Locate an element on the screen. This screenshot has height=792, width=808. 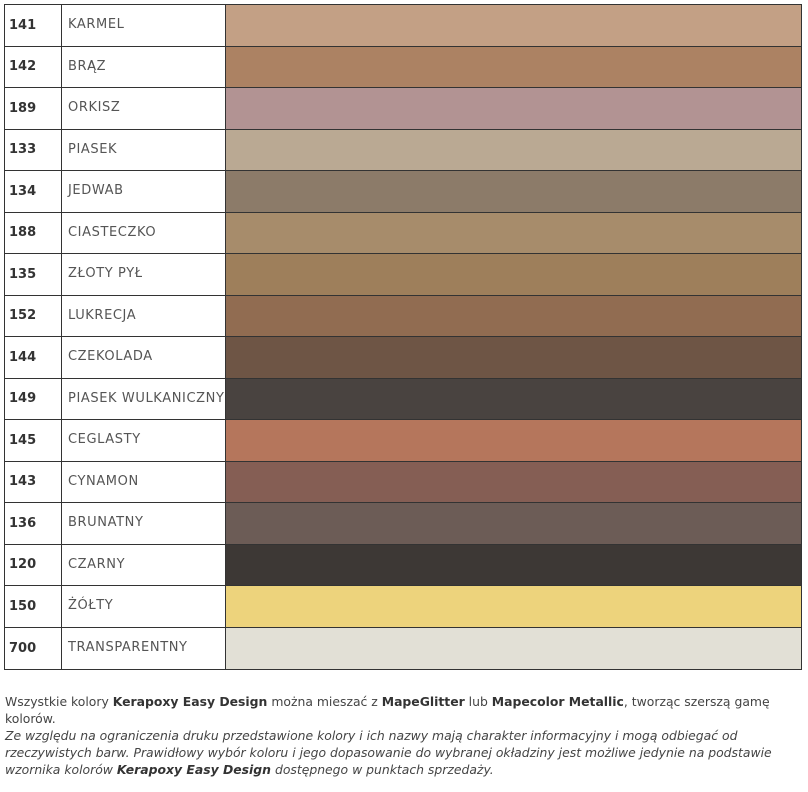
color-row: 145 CEGLASTY is located at coordinates (403, 441).